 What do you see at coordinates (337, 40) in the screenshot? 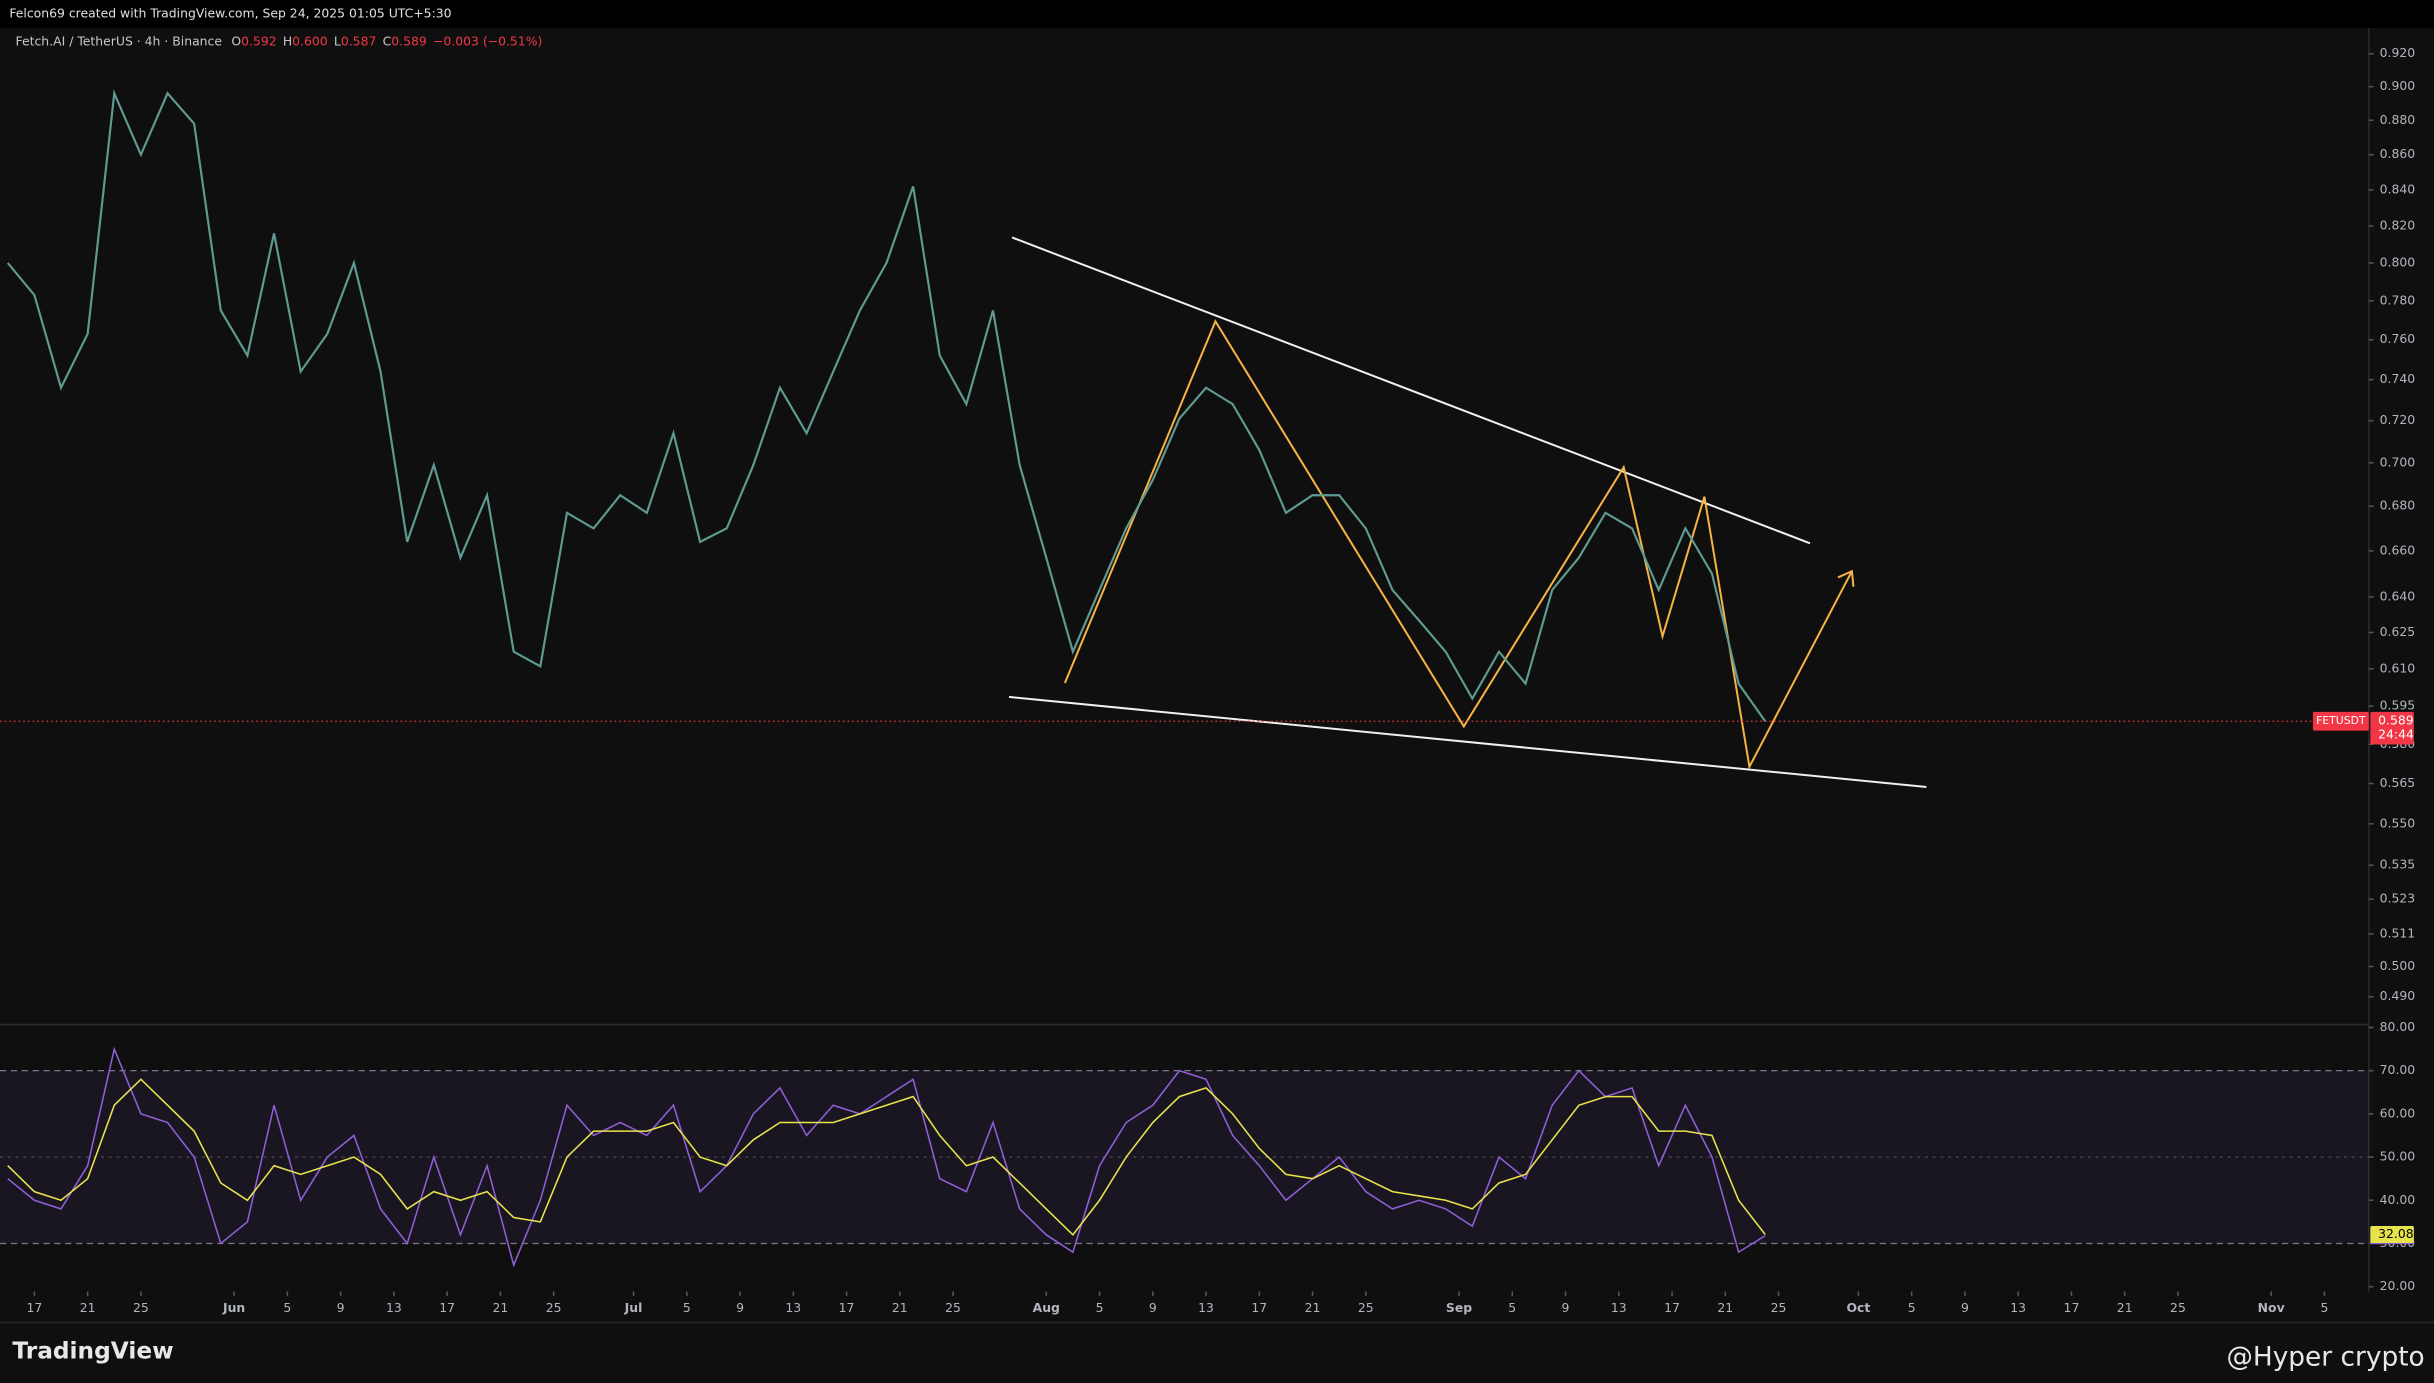
I see `ohlc-label: L` at bounding box center [337, 40].